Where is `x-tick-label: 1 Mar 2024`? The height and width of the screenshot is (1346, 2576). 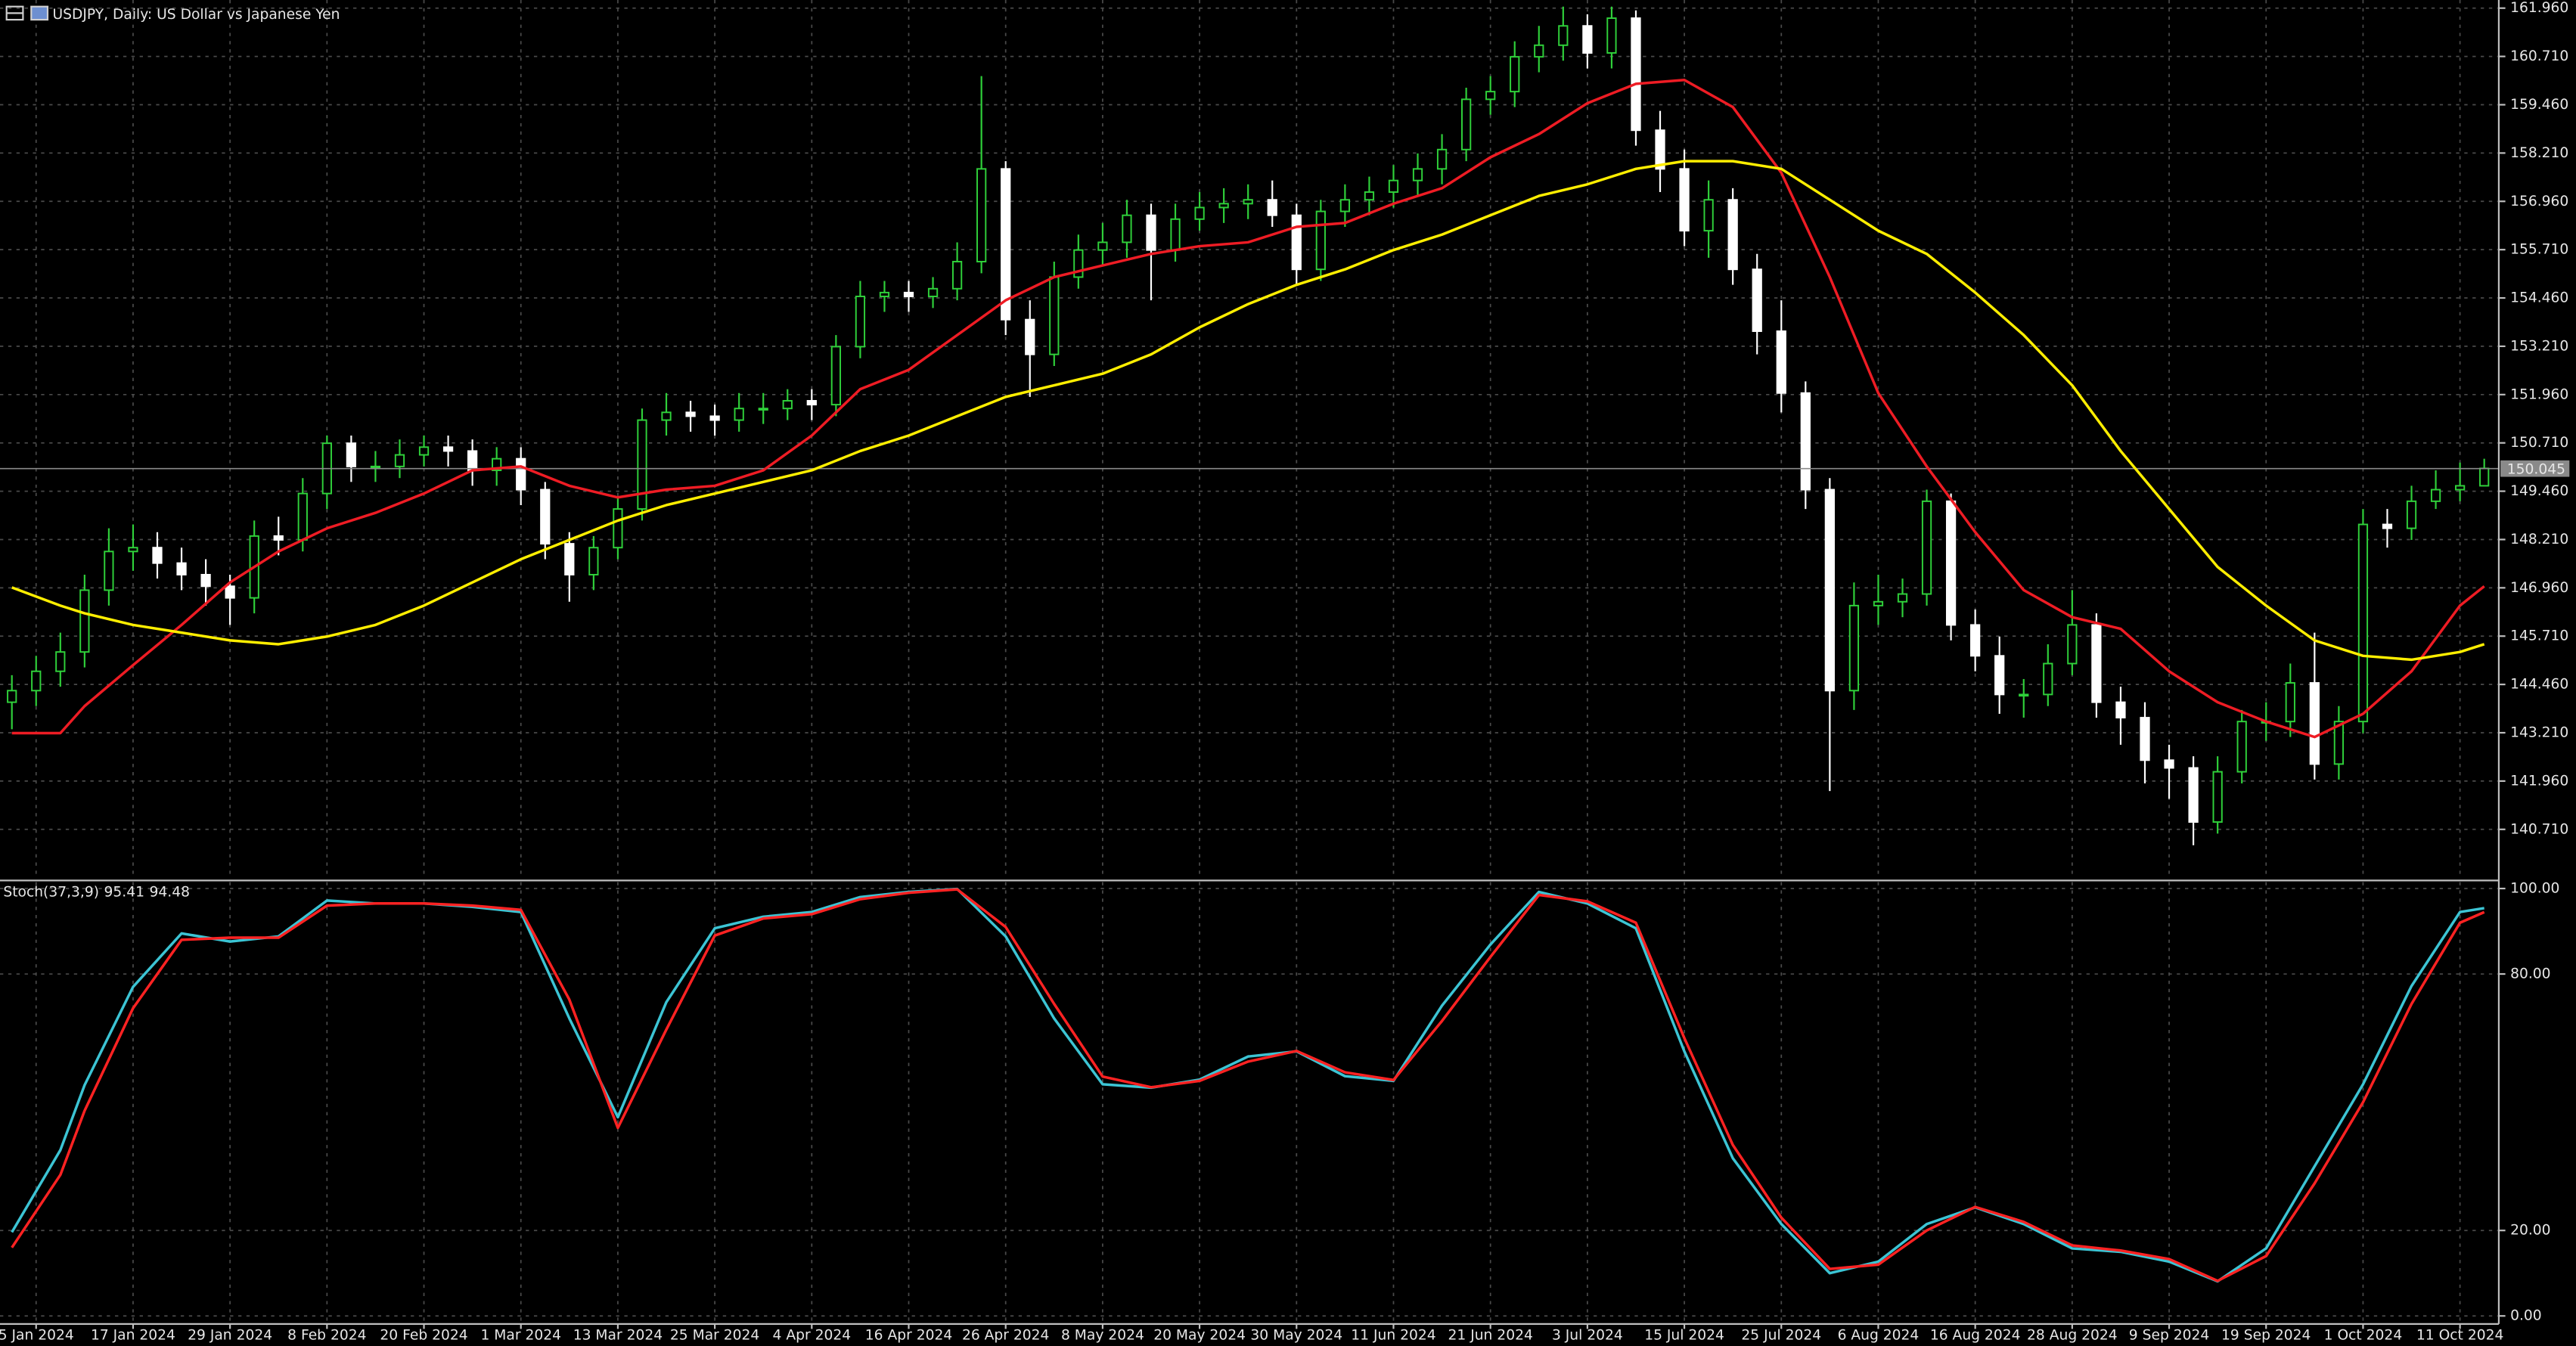
x-tick-label: 1 Mar 2024 is located at coordinates (520, 1336).